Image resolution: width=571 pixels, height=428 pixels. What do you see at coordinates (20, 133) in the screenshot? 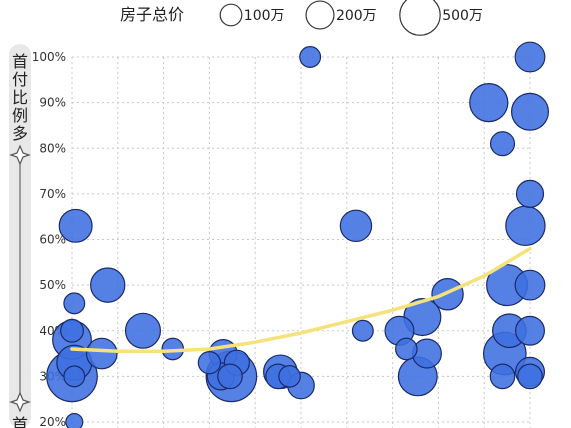
I see `y-axis-label-char: 多` at bounding box center [20, 133].